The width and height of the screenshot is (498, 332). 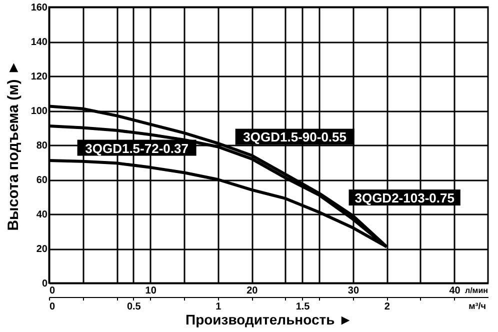 I want to click on x2-tick-label: 30, so click(x=354, y=291).